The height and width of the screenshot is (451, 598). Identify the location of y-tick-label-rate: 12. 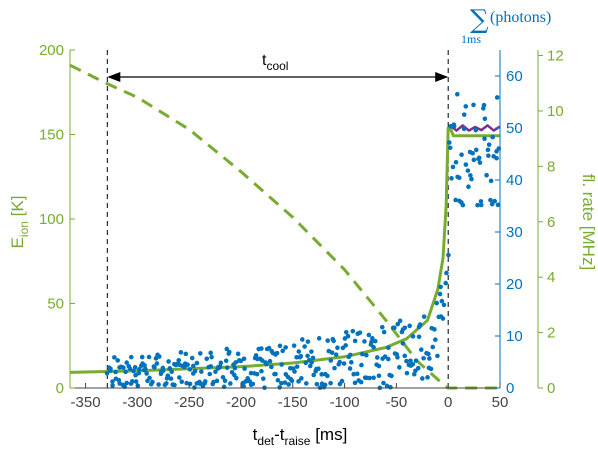
(555, 56).